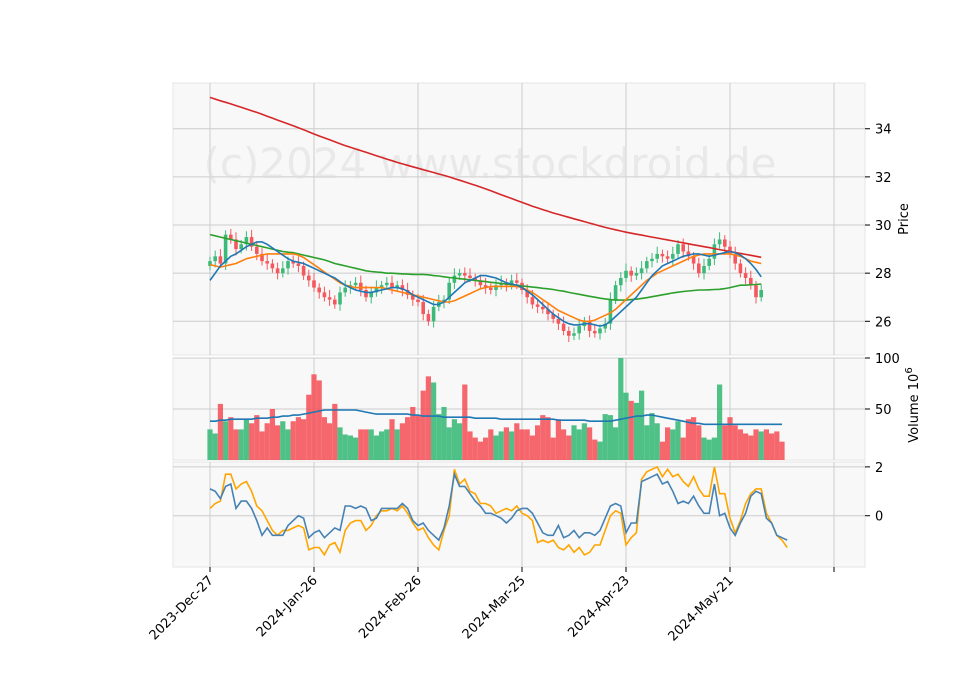 The width and height of the screenshot is (960, 694). Describe the element at coordinates (883, 410) in the screenshot. I see `volume-y-tick-label: 50` at that location.